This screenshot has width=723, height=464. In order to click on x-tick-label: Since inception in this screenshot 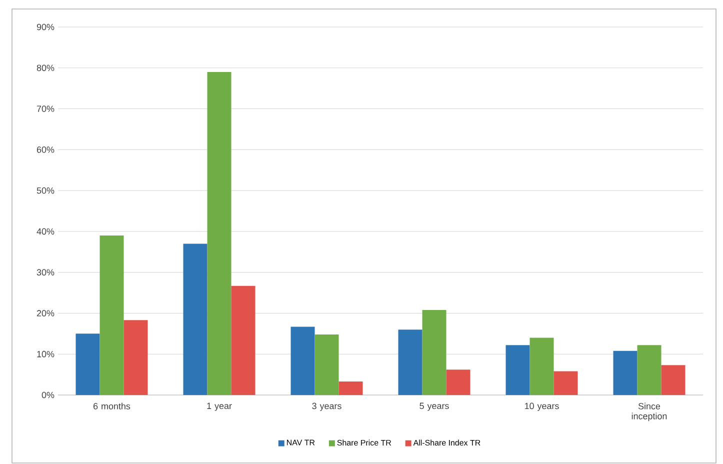, I will do `click(649, 412)`.